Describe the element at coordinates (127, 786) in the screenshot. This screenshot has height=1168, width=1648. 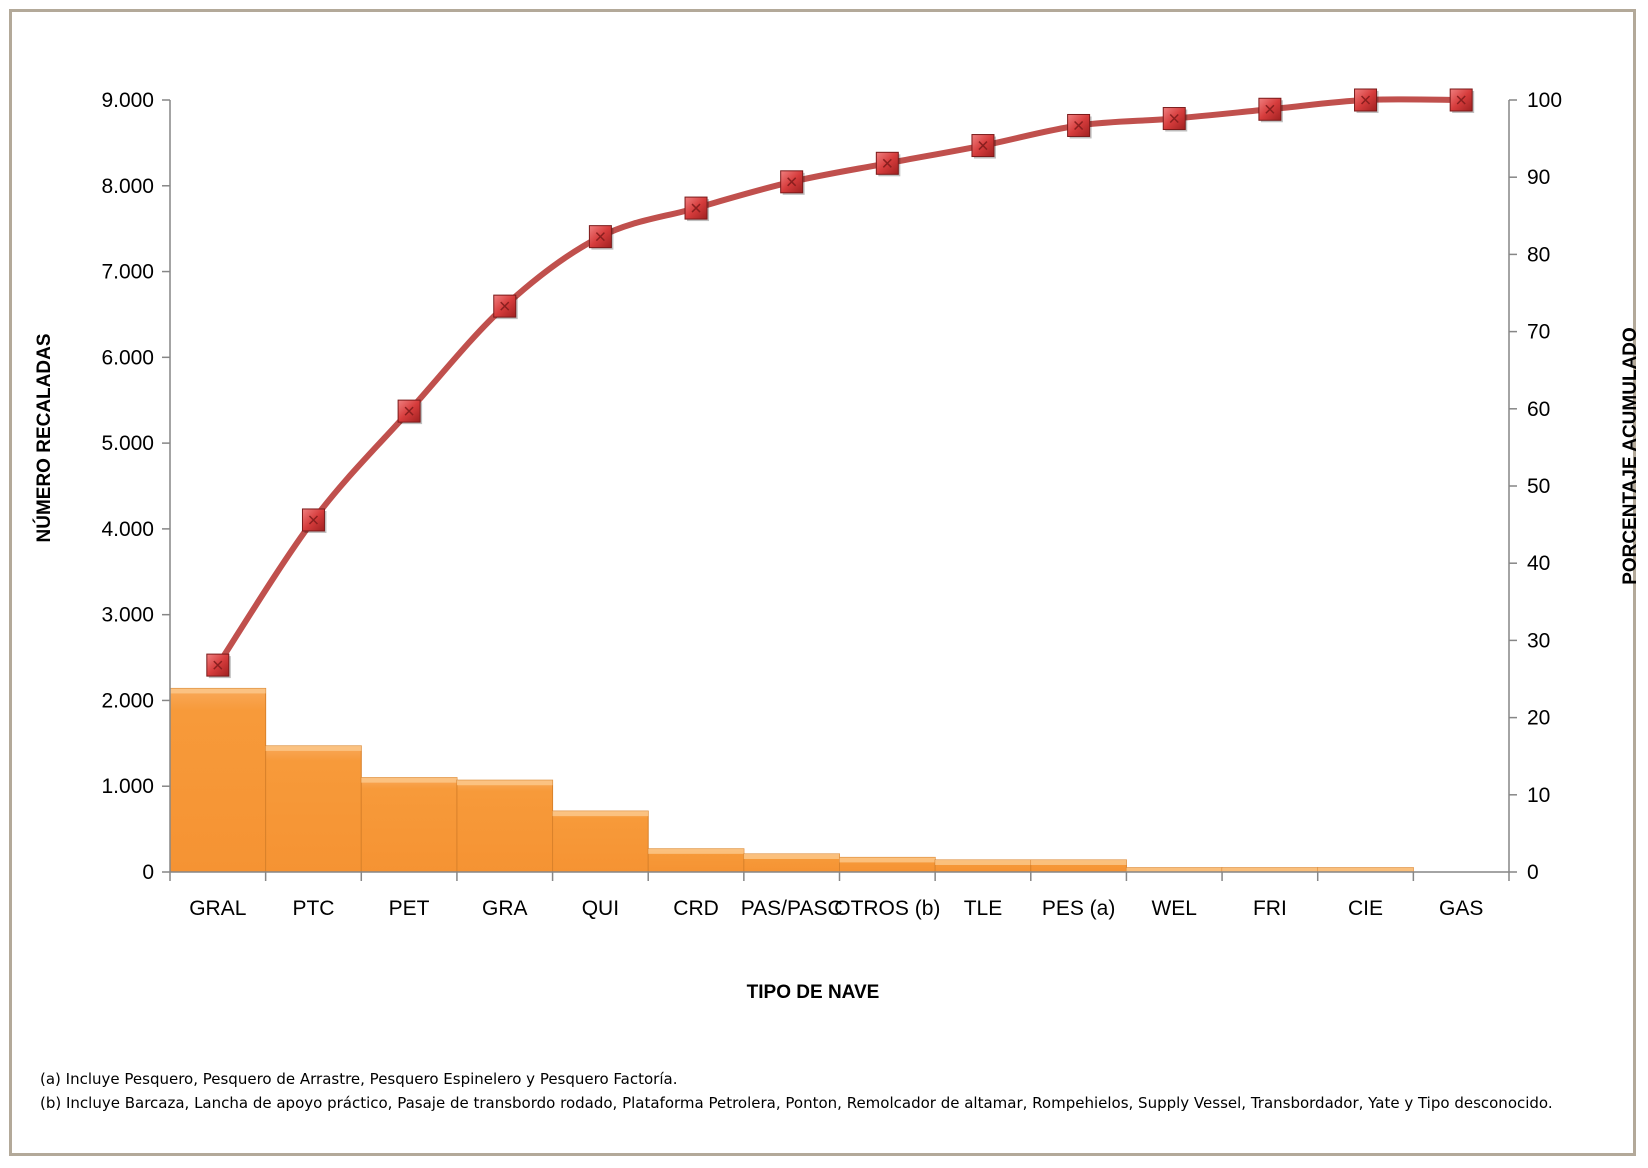
I see `y-tick-label: 1.000` at that location.